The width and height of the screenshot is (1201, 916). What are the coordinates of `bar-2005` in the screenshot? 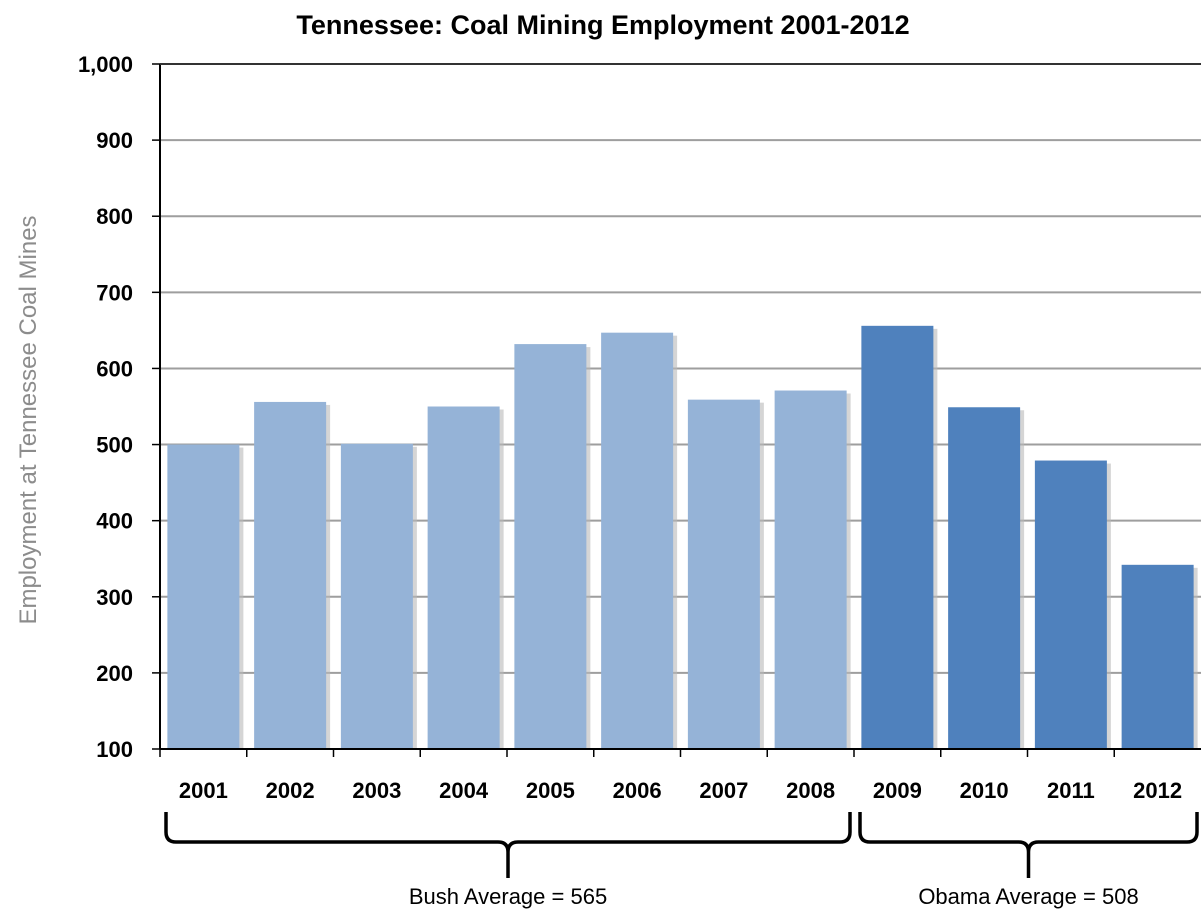 It's located at (550, 546).